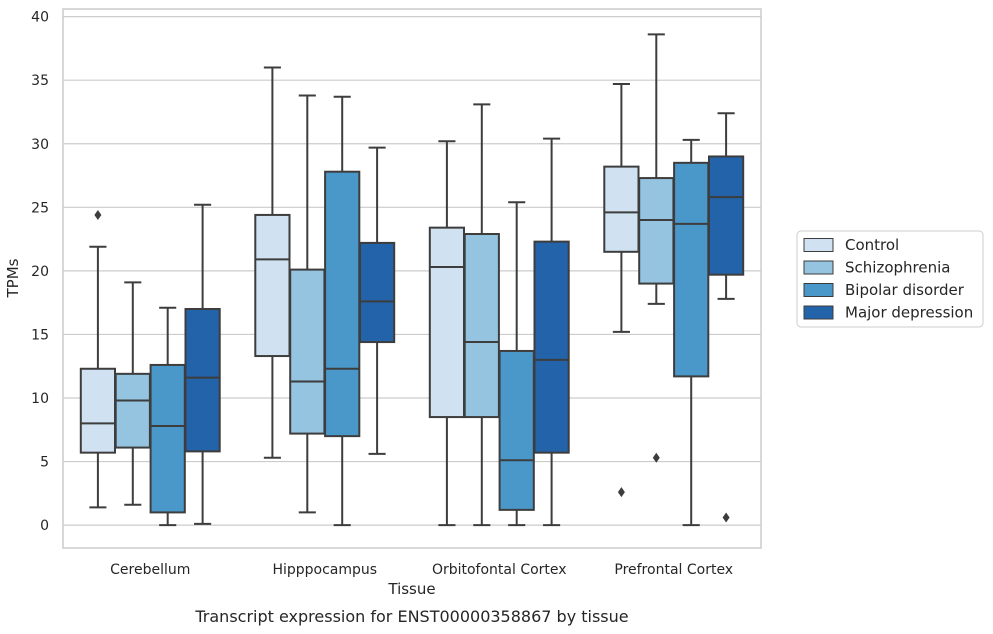  I want to click on legend-label-2: Schizophrenia, so click(897, 268).